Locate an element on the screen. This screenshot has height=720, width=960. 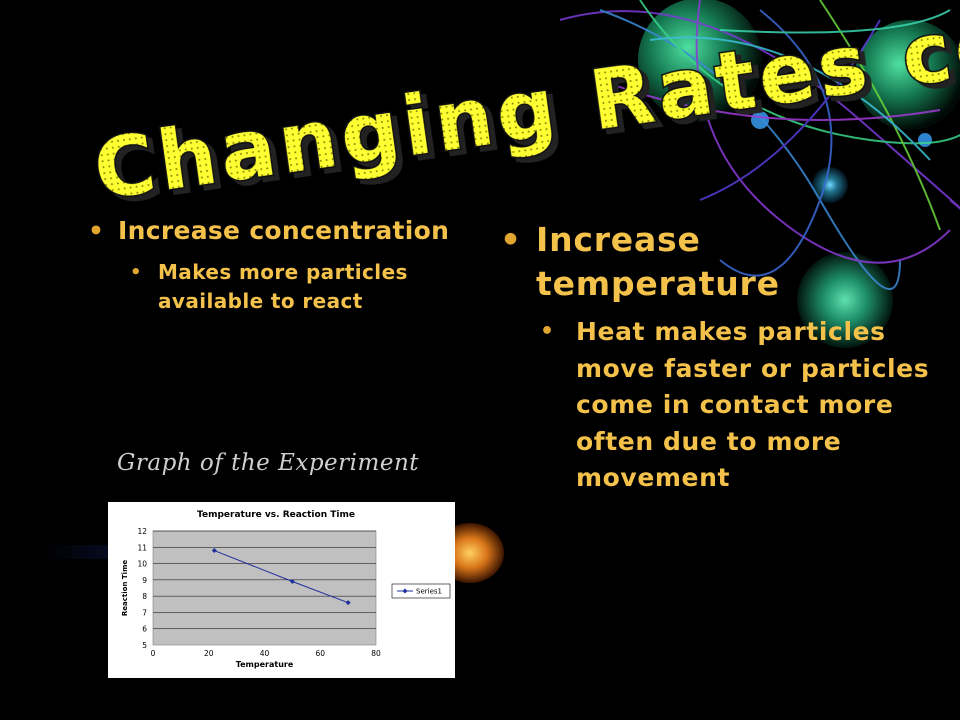
legend-box is located at coordinates (421, 591).